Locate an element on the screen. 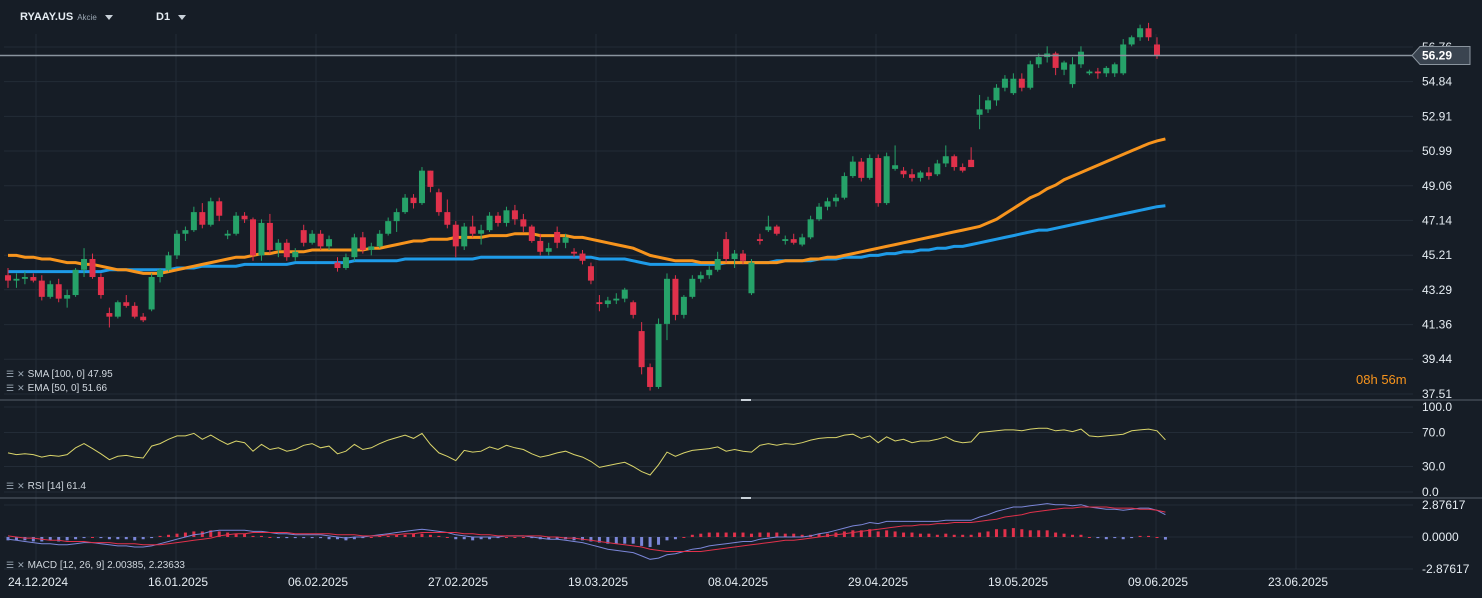  rsi-tick-label: 30.0 is located at coordinates (1434, 467).